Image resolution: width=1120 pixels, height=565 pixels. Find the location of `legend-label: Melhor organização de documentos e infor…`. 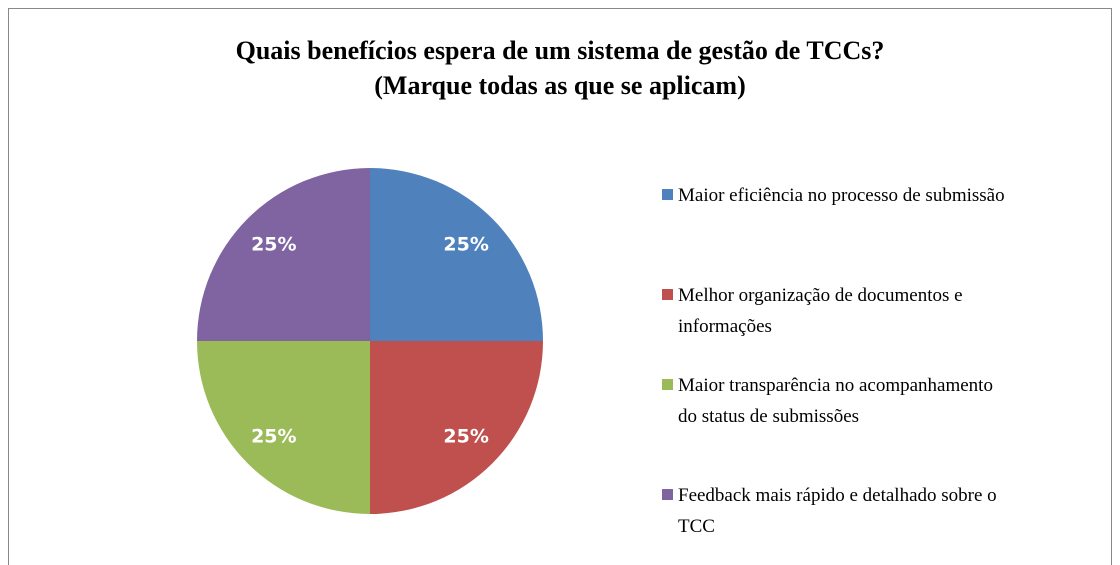

legend-label: Melhor organização de documentos e infor… is located at coordinates (820, 311).